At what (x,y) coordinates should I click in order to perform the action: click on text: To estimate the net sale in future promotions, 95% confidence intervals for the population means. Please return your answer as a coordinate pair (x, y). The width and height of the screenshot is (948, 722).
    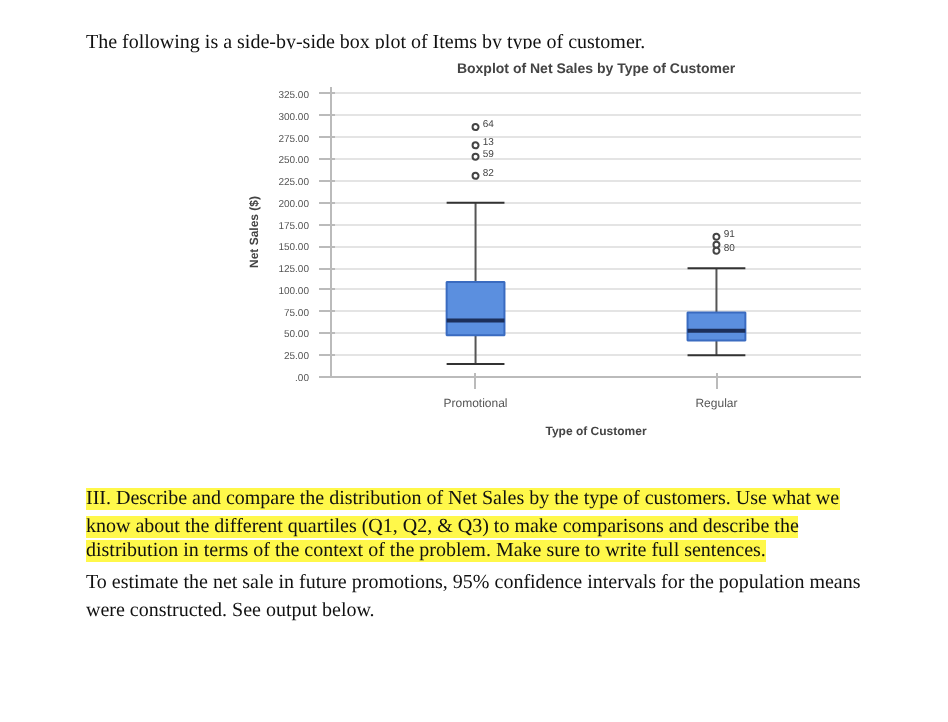
    Looking at the image, I should click on (473, 583).